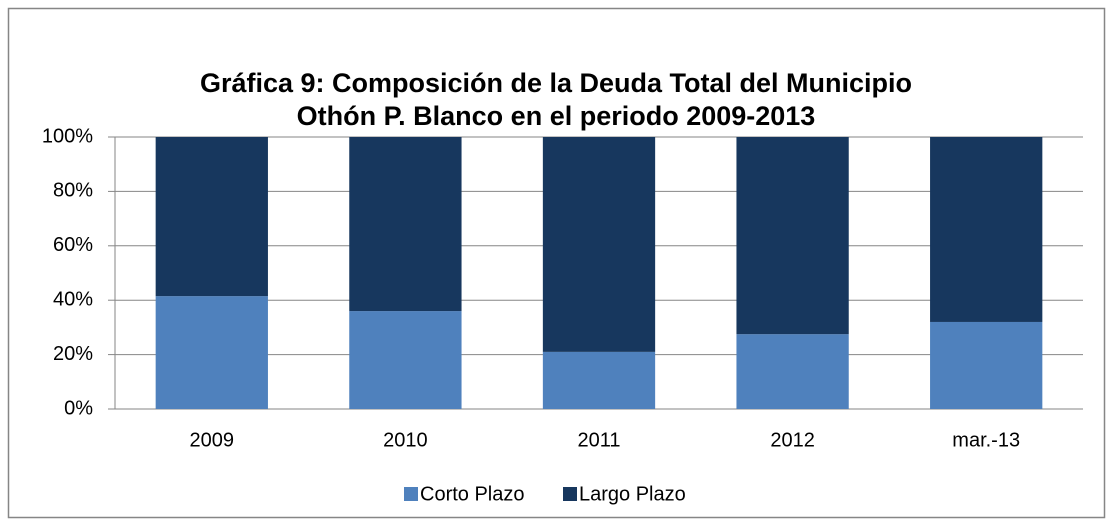 This screenshot has height=526, width=1113. Describe the element at coordinates (472, 494) in the screenshot. I see `legend-label: Corto Plazo` at that location.